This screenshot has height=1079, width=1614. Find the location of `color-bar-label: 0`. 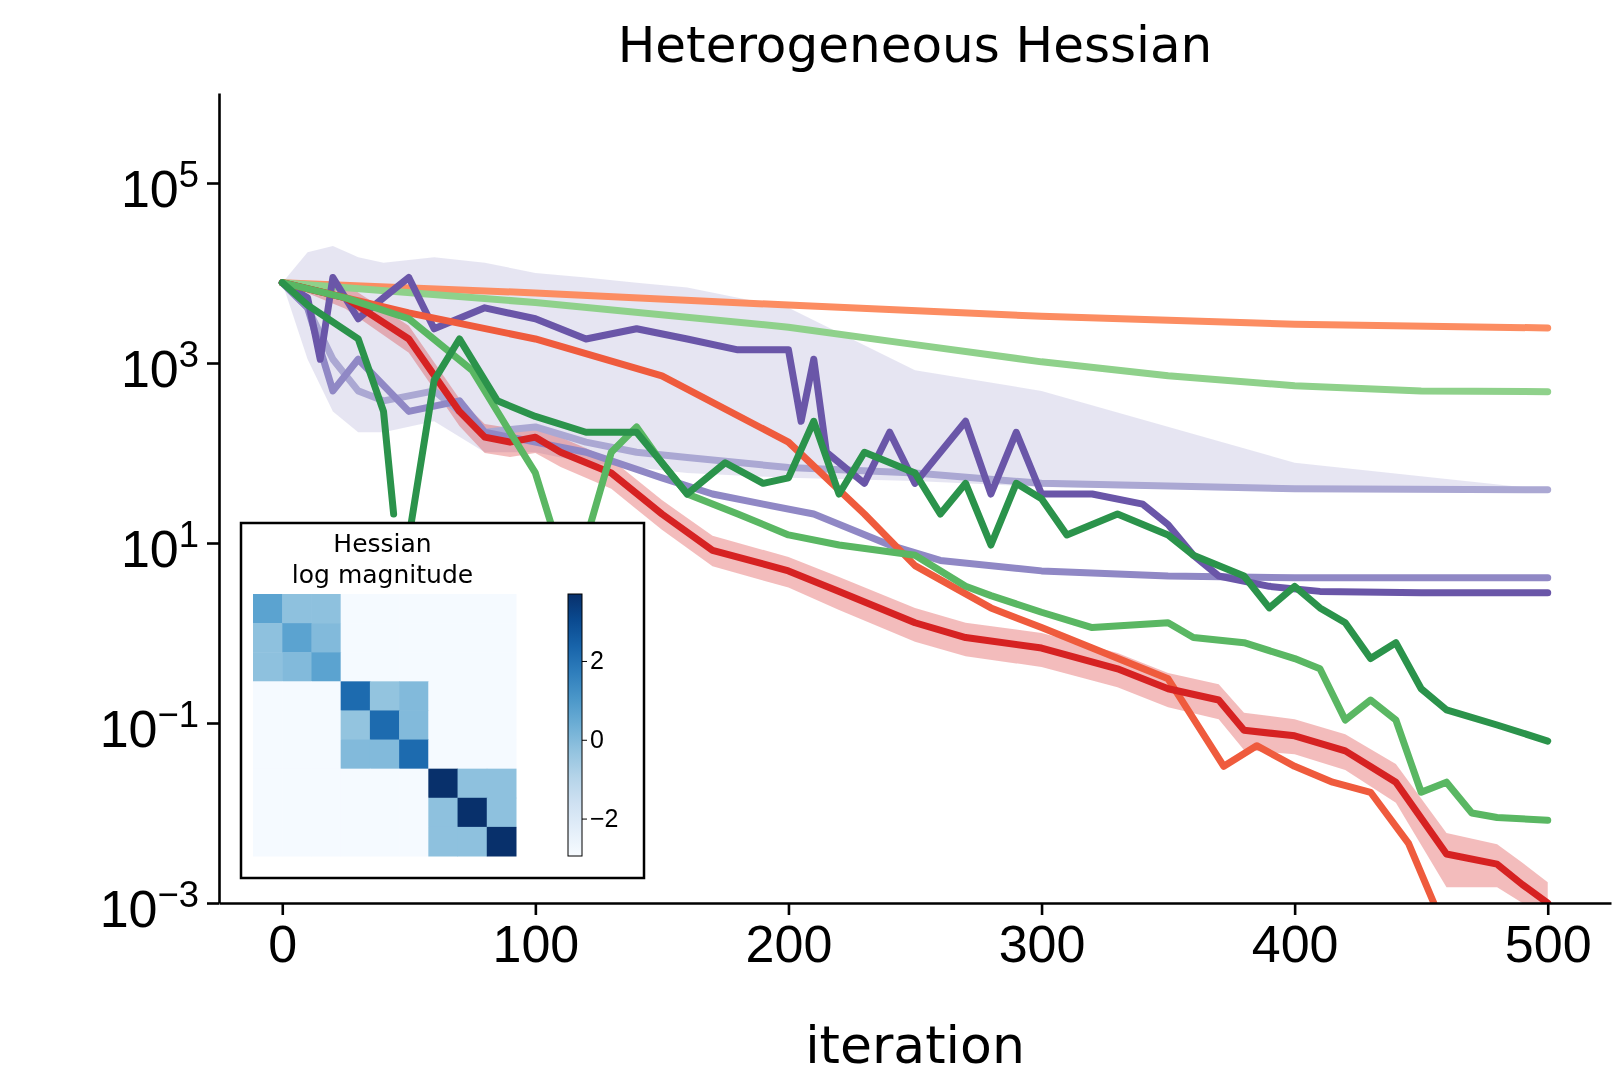

color-bar-label: 0 is located at coordinates (597, 739).